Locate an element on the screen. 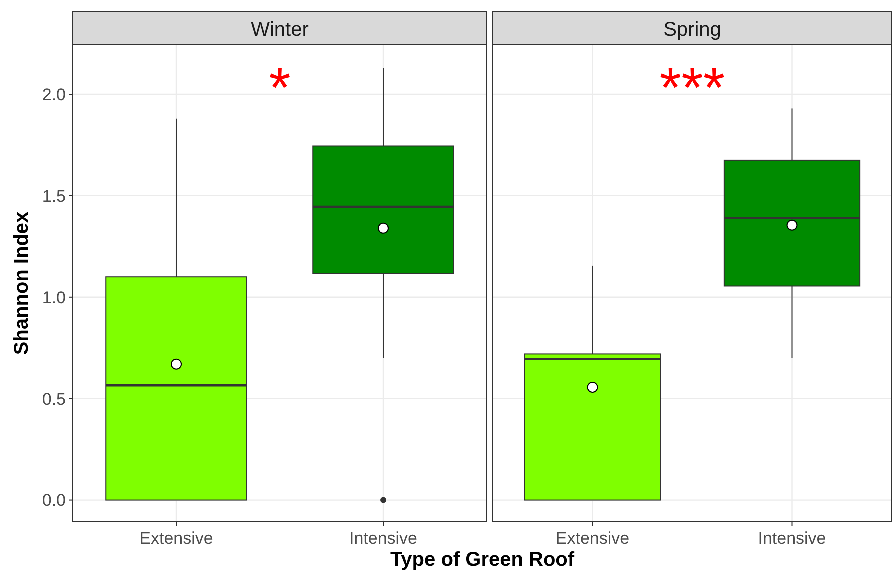  chart-title: Spring is located at coordinates (693, 30).